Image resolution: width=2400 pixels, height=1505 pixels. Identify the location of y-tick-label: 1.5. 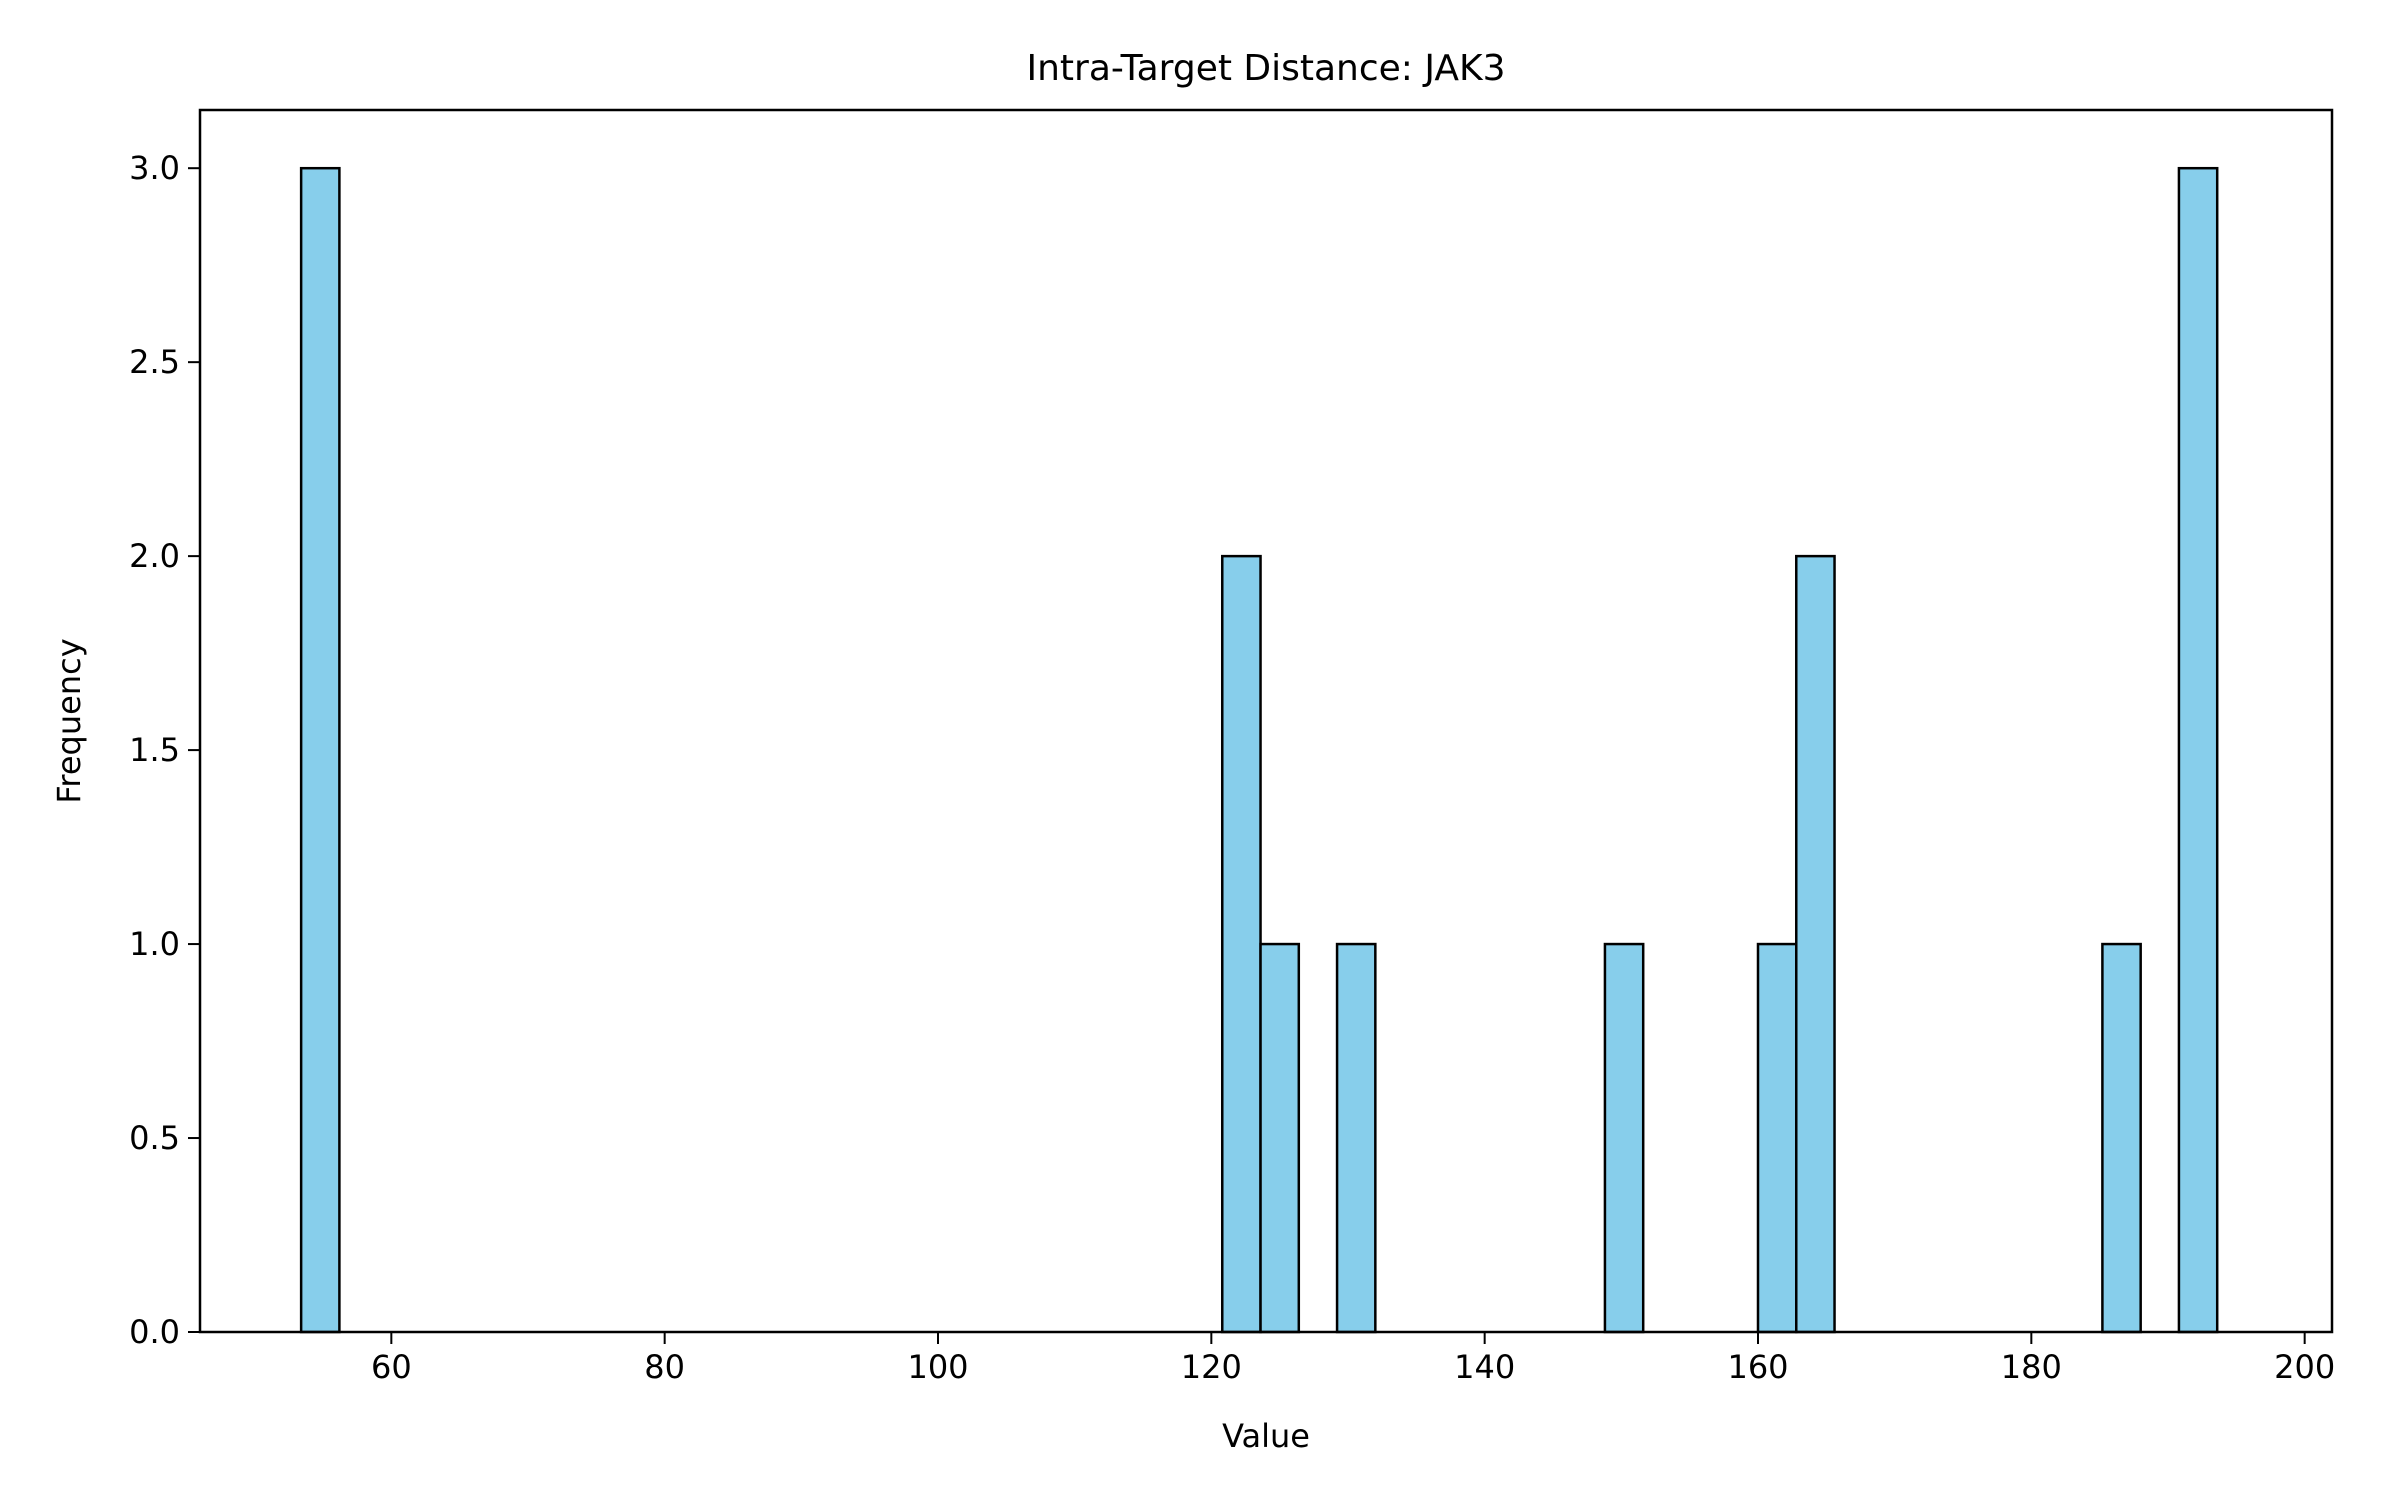
(154, 750).